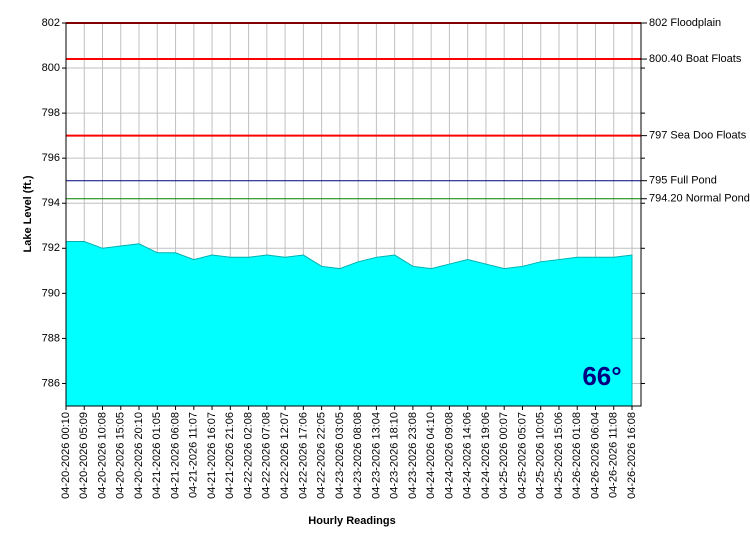 The image size is (750, 550). Describe the element at coordinates (698, 136) in the screenshot. I see `reference-label: 797 Sea Doo Floats` at that location.